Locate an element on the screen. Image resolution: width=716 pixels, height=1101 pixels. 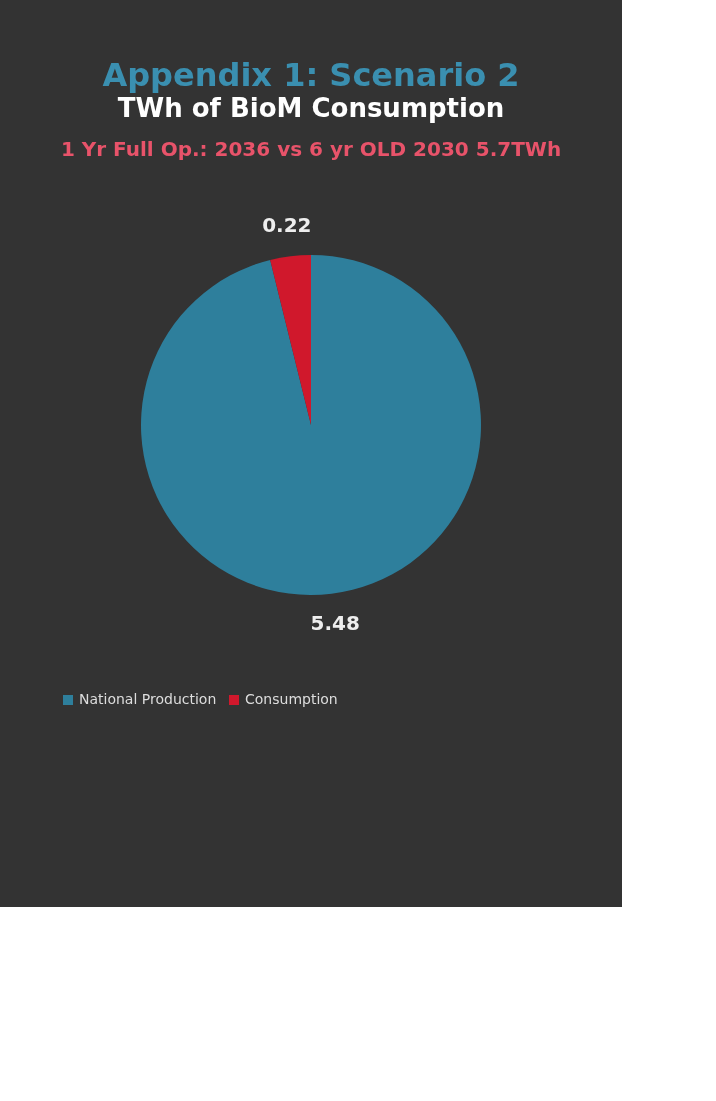
chart-title: Appendix 1: Scenario 2 is located at coordinates (311, 75).